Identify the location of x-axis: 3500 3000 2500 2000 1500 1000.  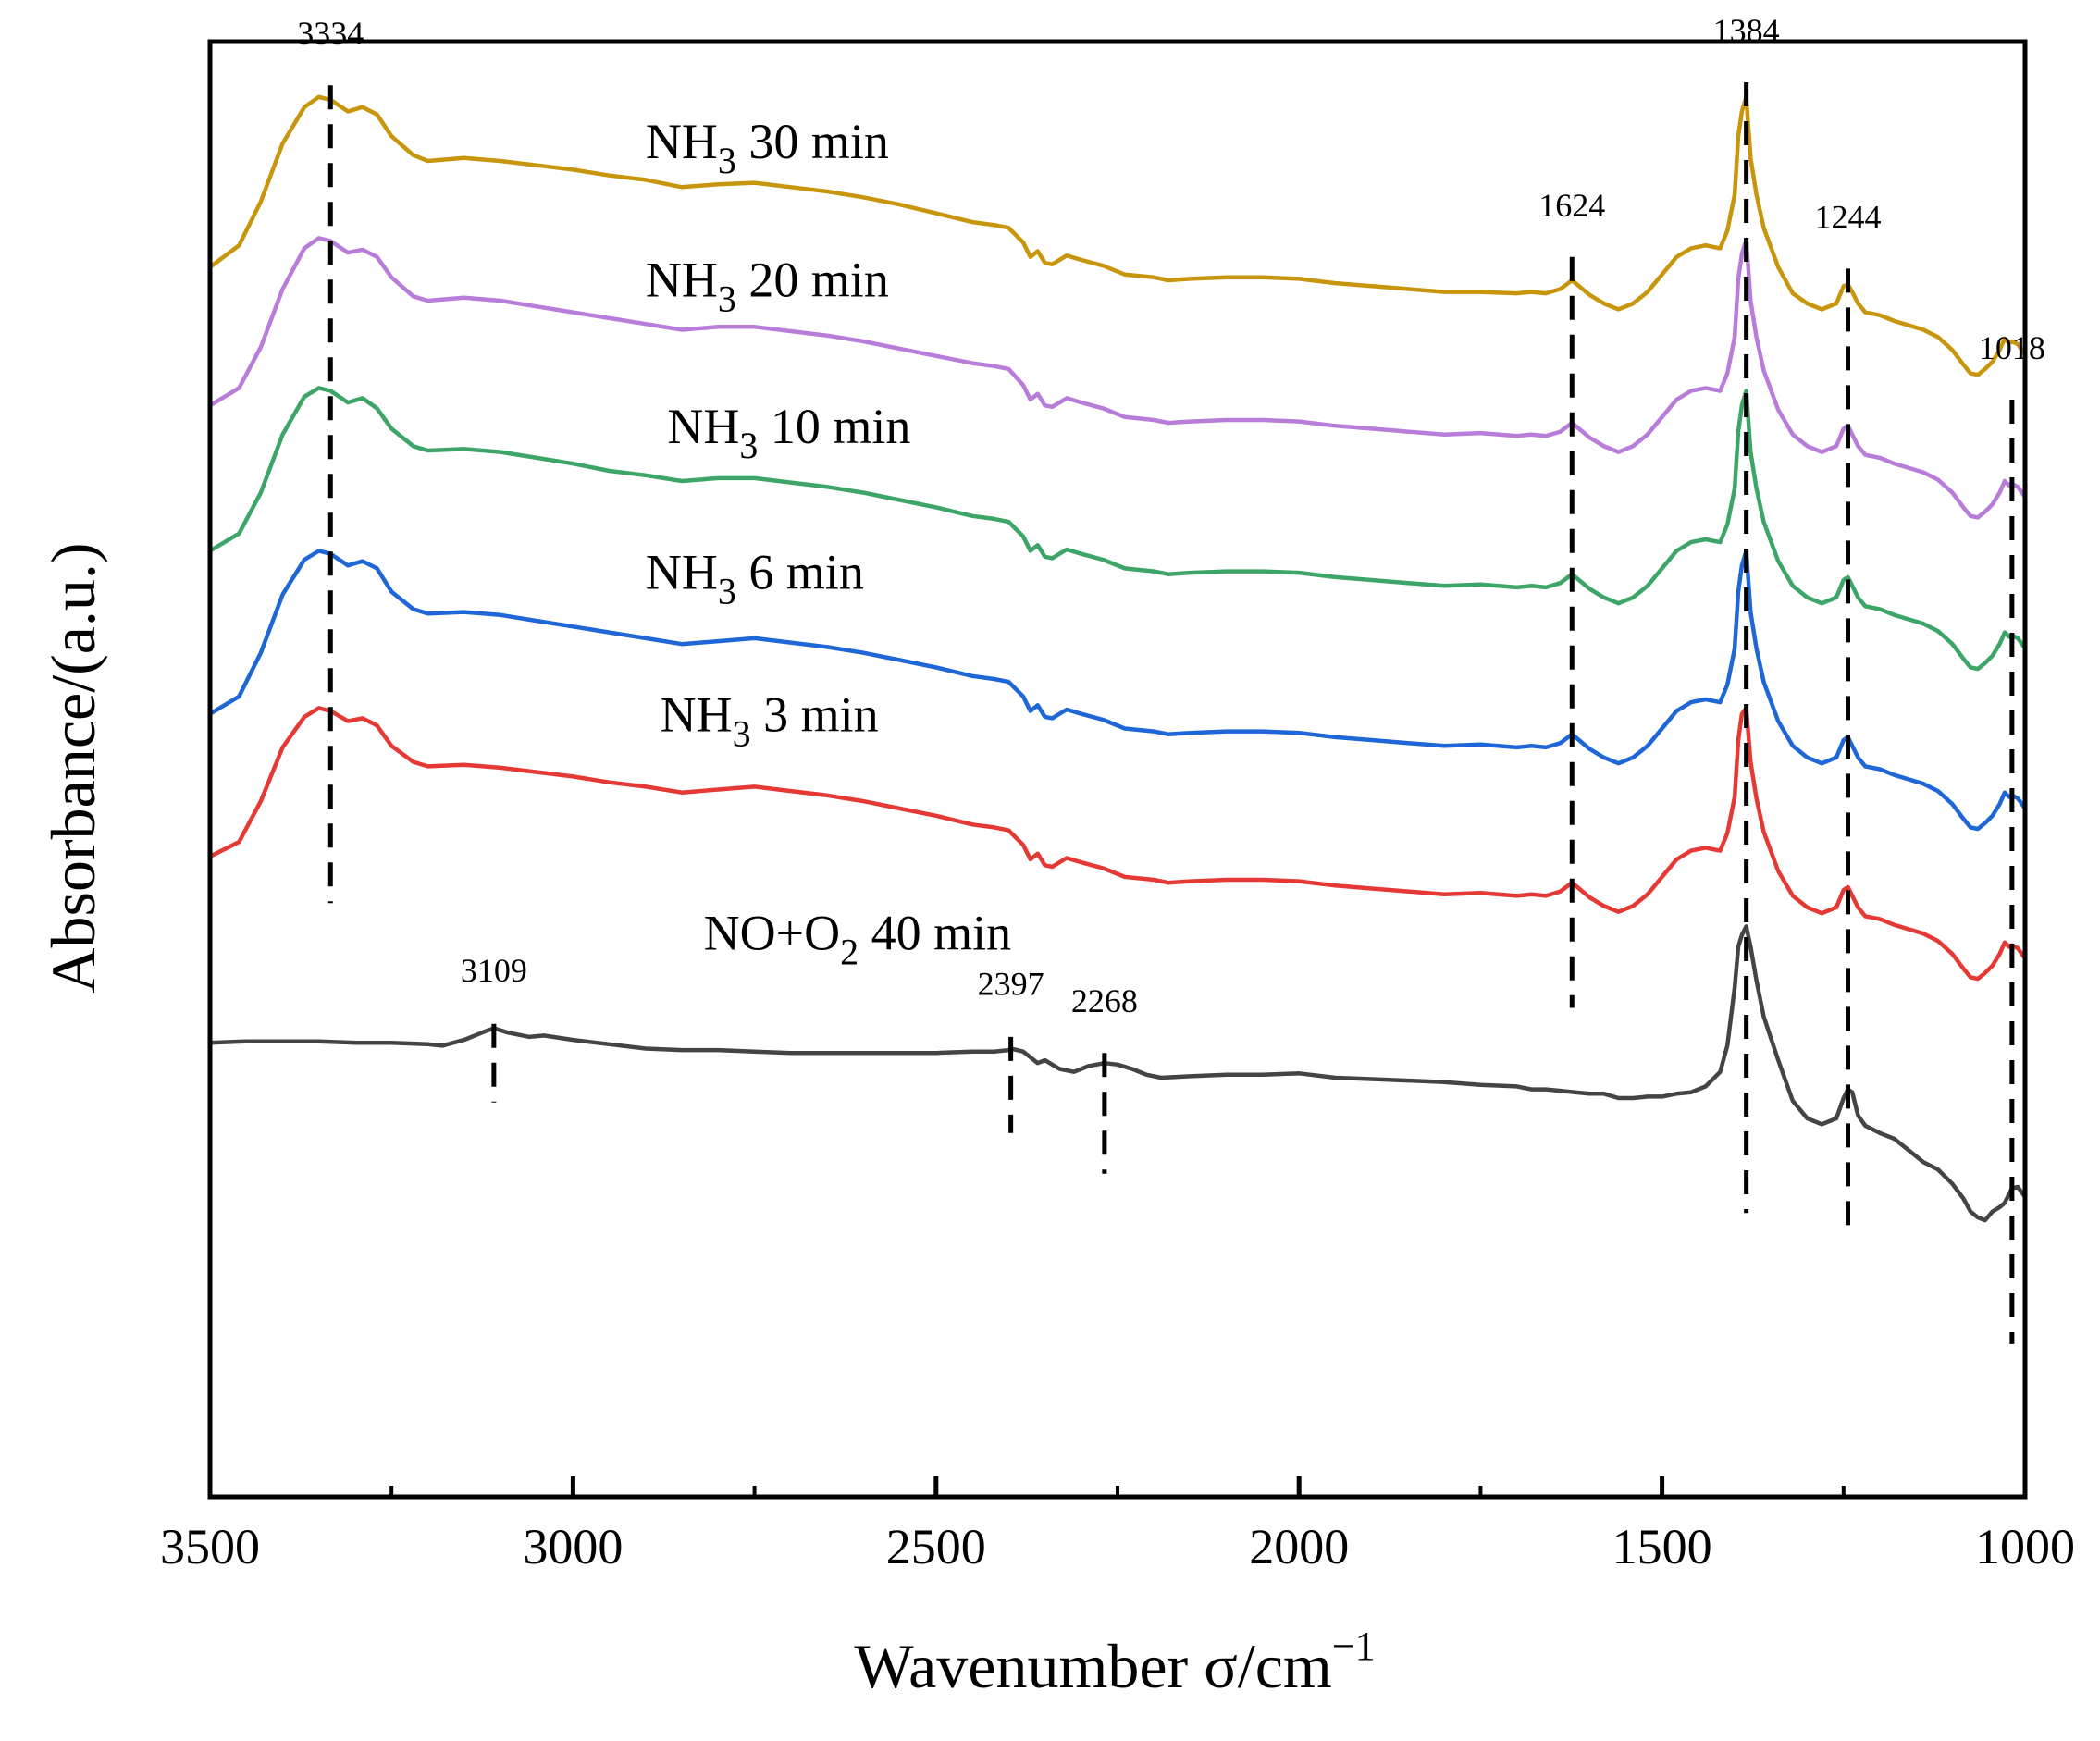
(1117, 1525).